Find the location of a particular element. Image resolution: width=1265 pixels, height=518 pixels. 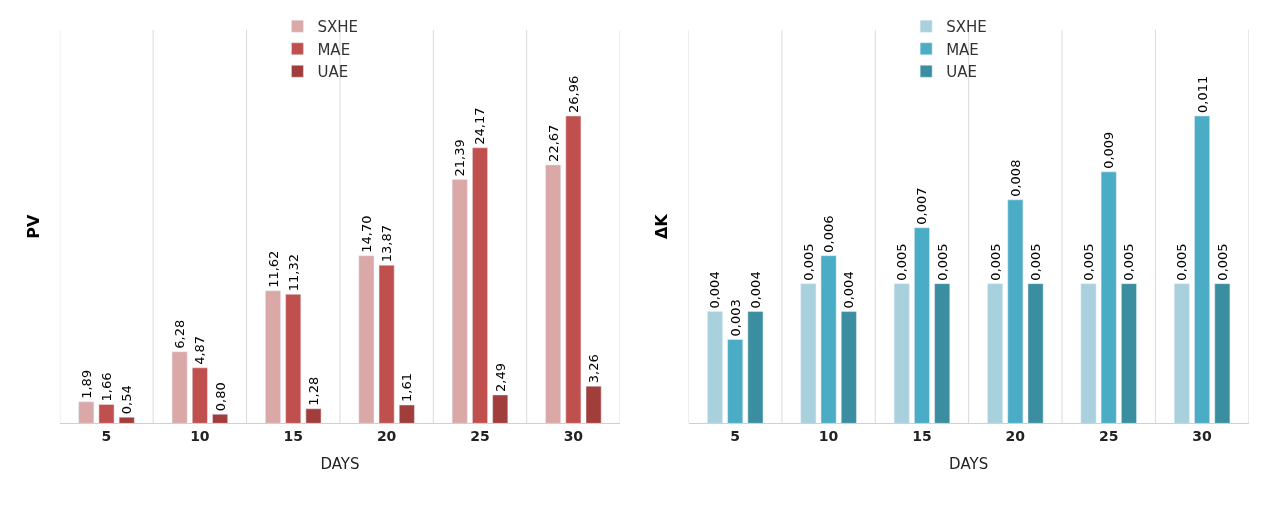

data-label: 24,17 is located at coordinates (480, 126).